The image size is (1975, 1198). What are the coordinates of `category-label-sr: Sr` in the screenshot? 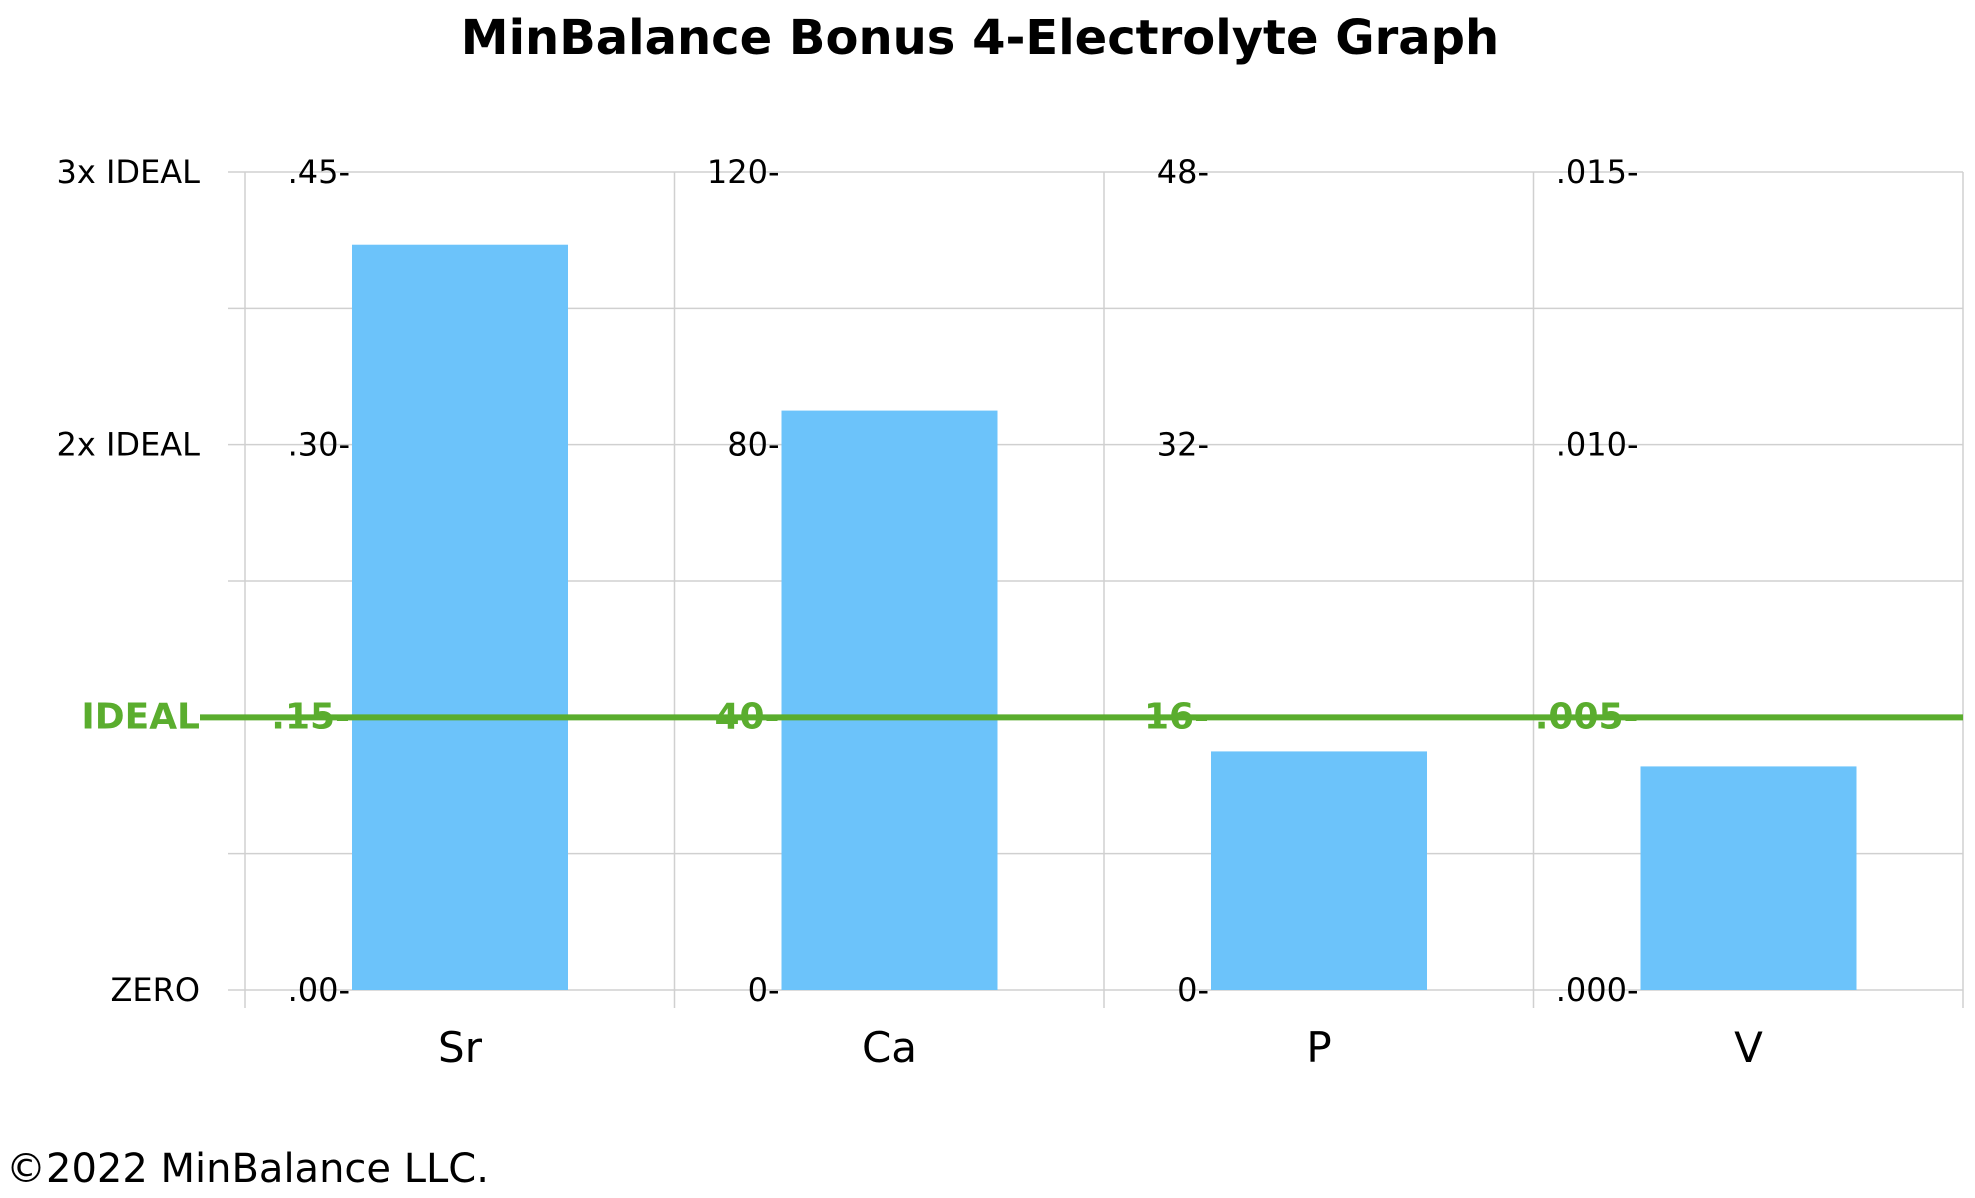 It's located at (460, 1047).